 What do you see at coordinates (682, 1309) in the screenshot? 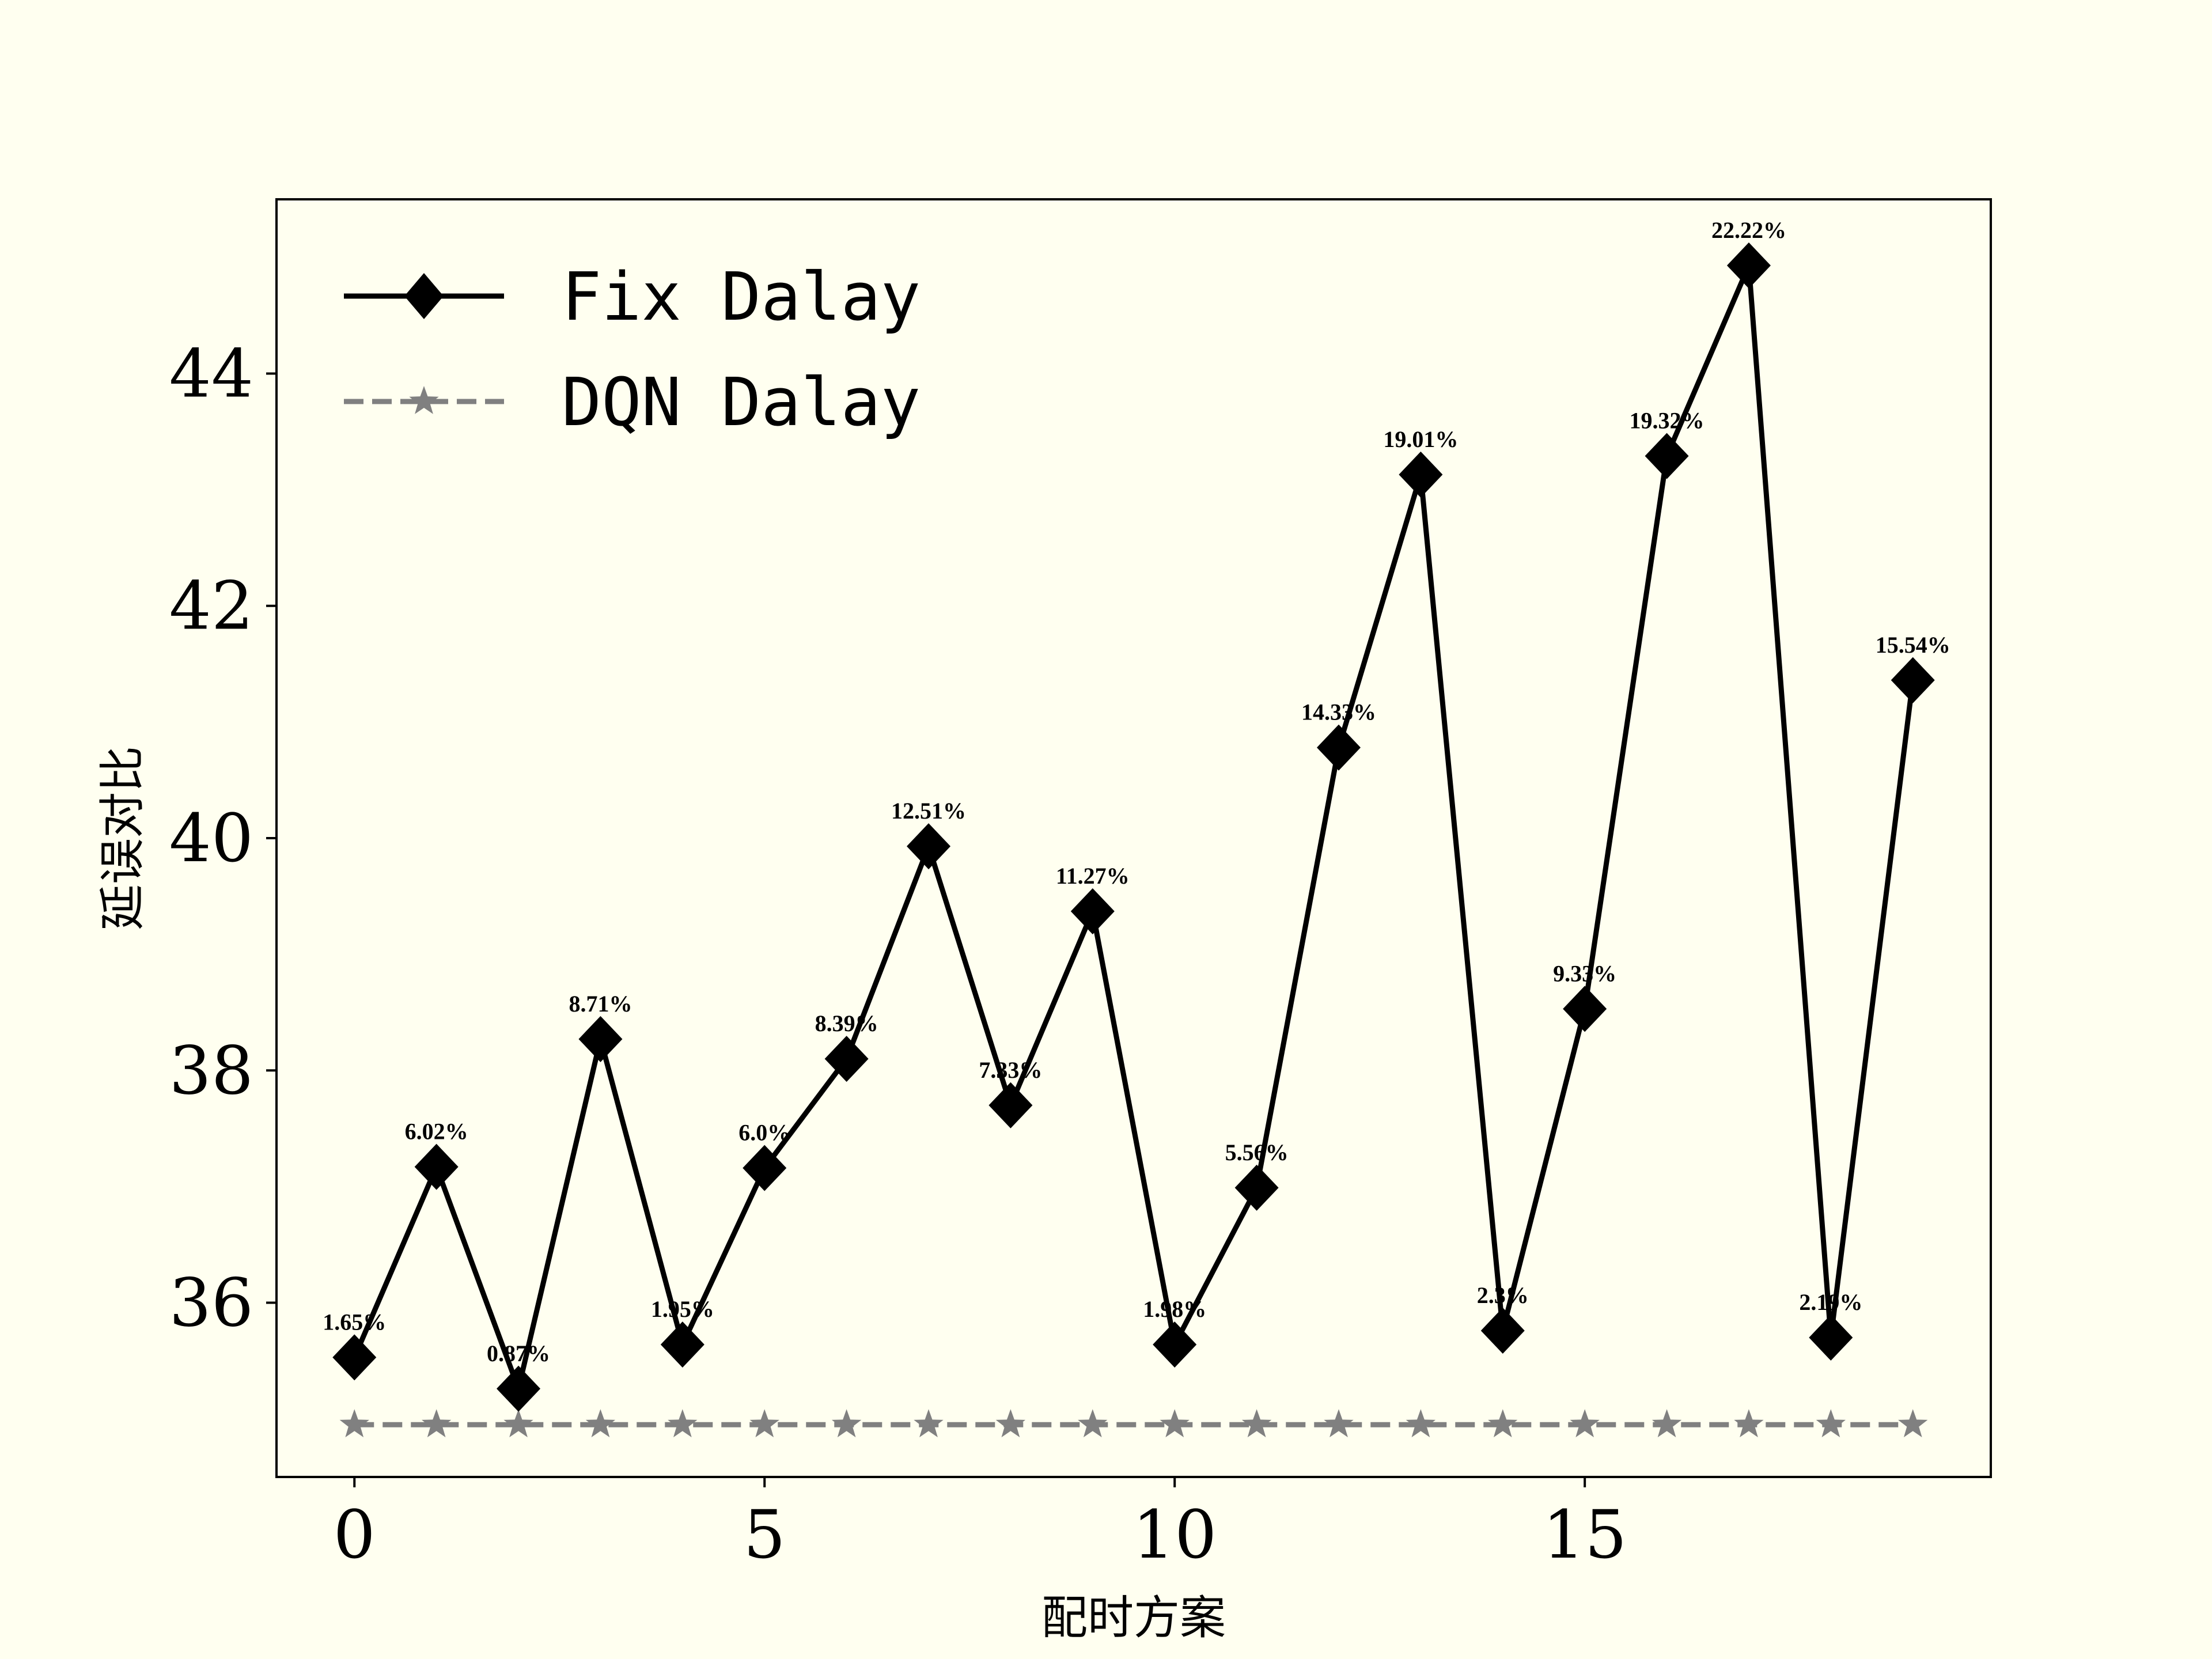
I see `fix-dalay-data-label: 1.95%` at bounding box center [682, 1309].